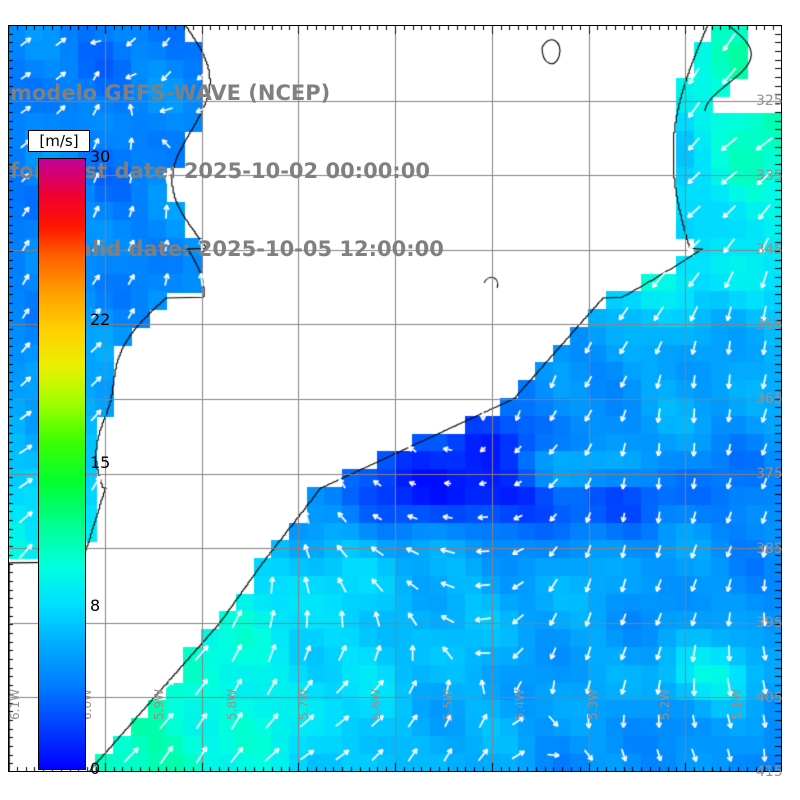  I want to click on colorbar-tick-30: 30, so click(100, 156).